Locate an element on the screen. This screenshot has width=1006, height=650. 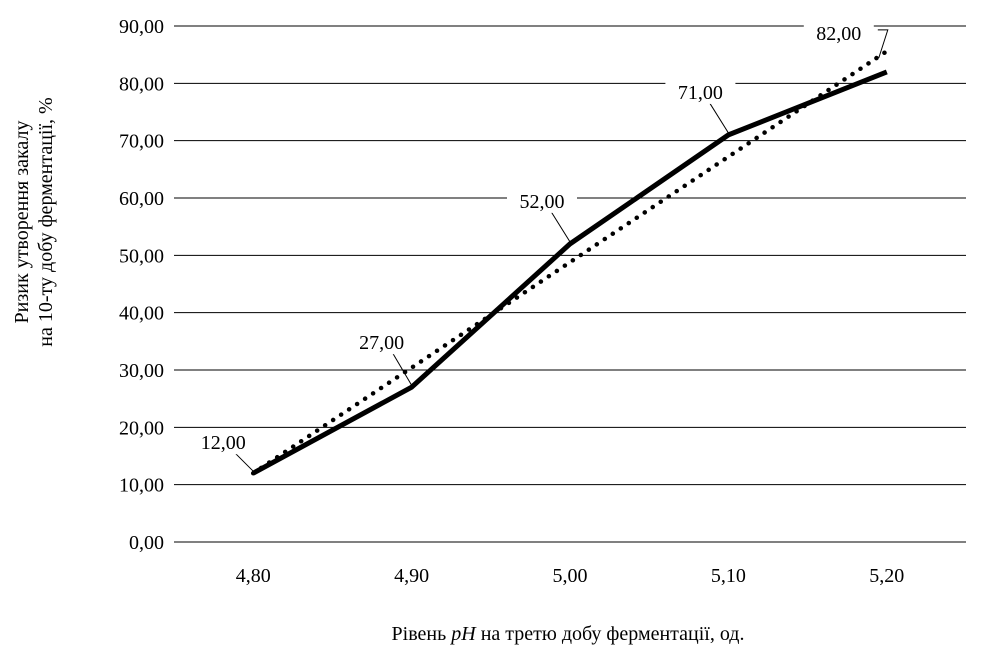
data-label-text: 82,00 is located at coordinates (838, 34).